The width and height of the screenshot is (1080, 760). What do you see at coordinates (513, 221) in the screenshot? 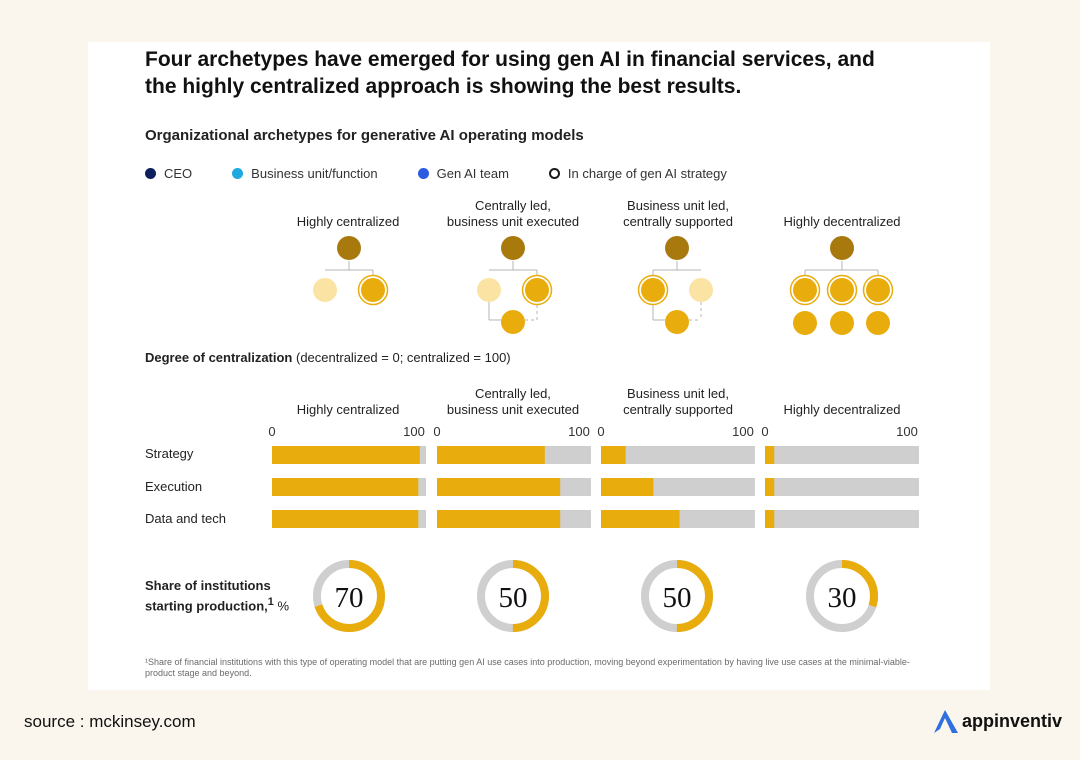
I see `archetype-header-line2: business unit executed` at bounding box center [513, 221].